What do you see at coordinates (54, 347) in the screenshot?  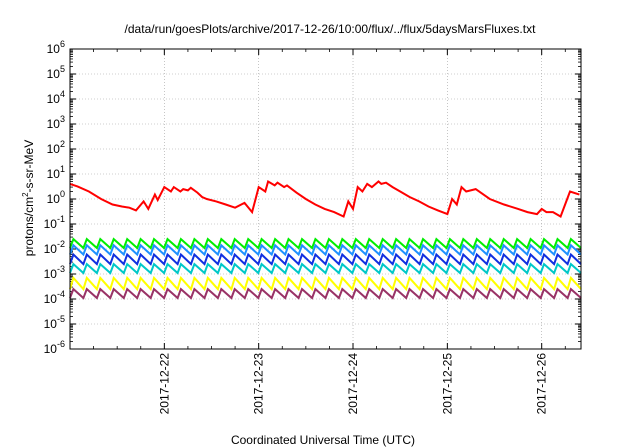 I see `y-tick-label: 10⁻⁶` at bounding box center [54, 347].